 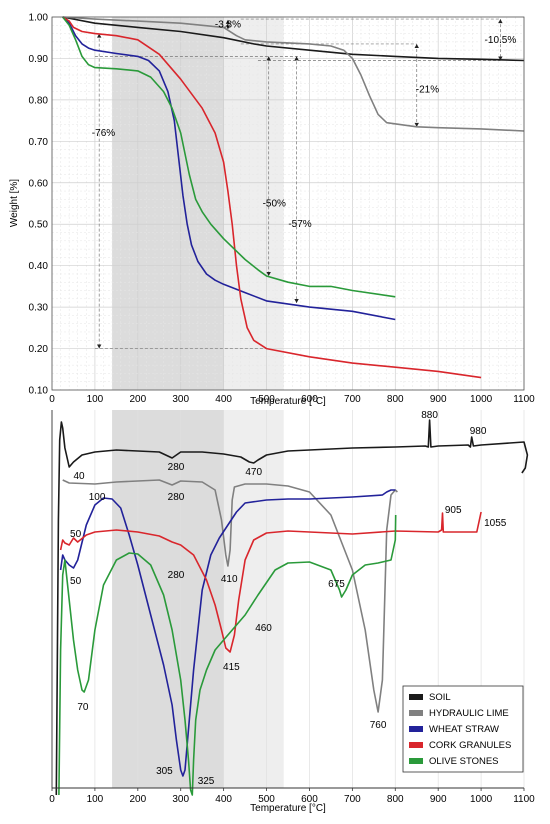 What do you see at coordinates (103, 133) in the screenshot?
I see `mass-loss-label: -76%` at bounding box center [103, 133].